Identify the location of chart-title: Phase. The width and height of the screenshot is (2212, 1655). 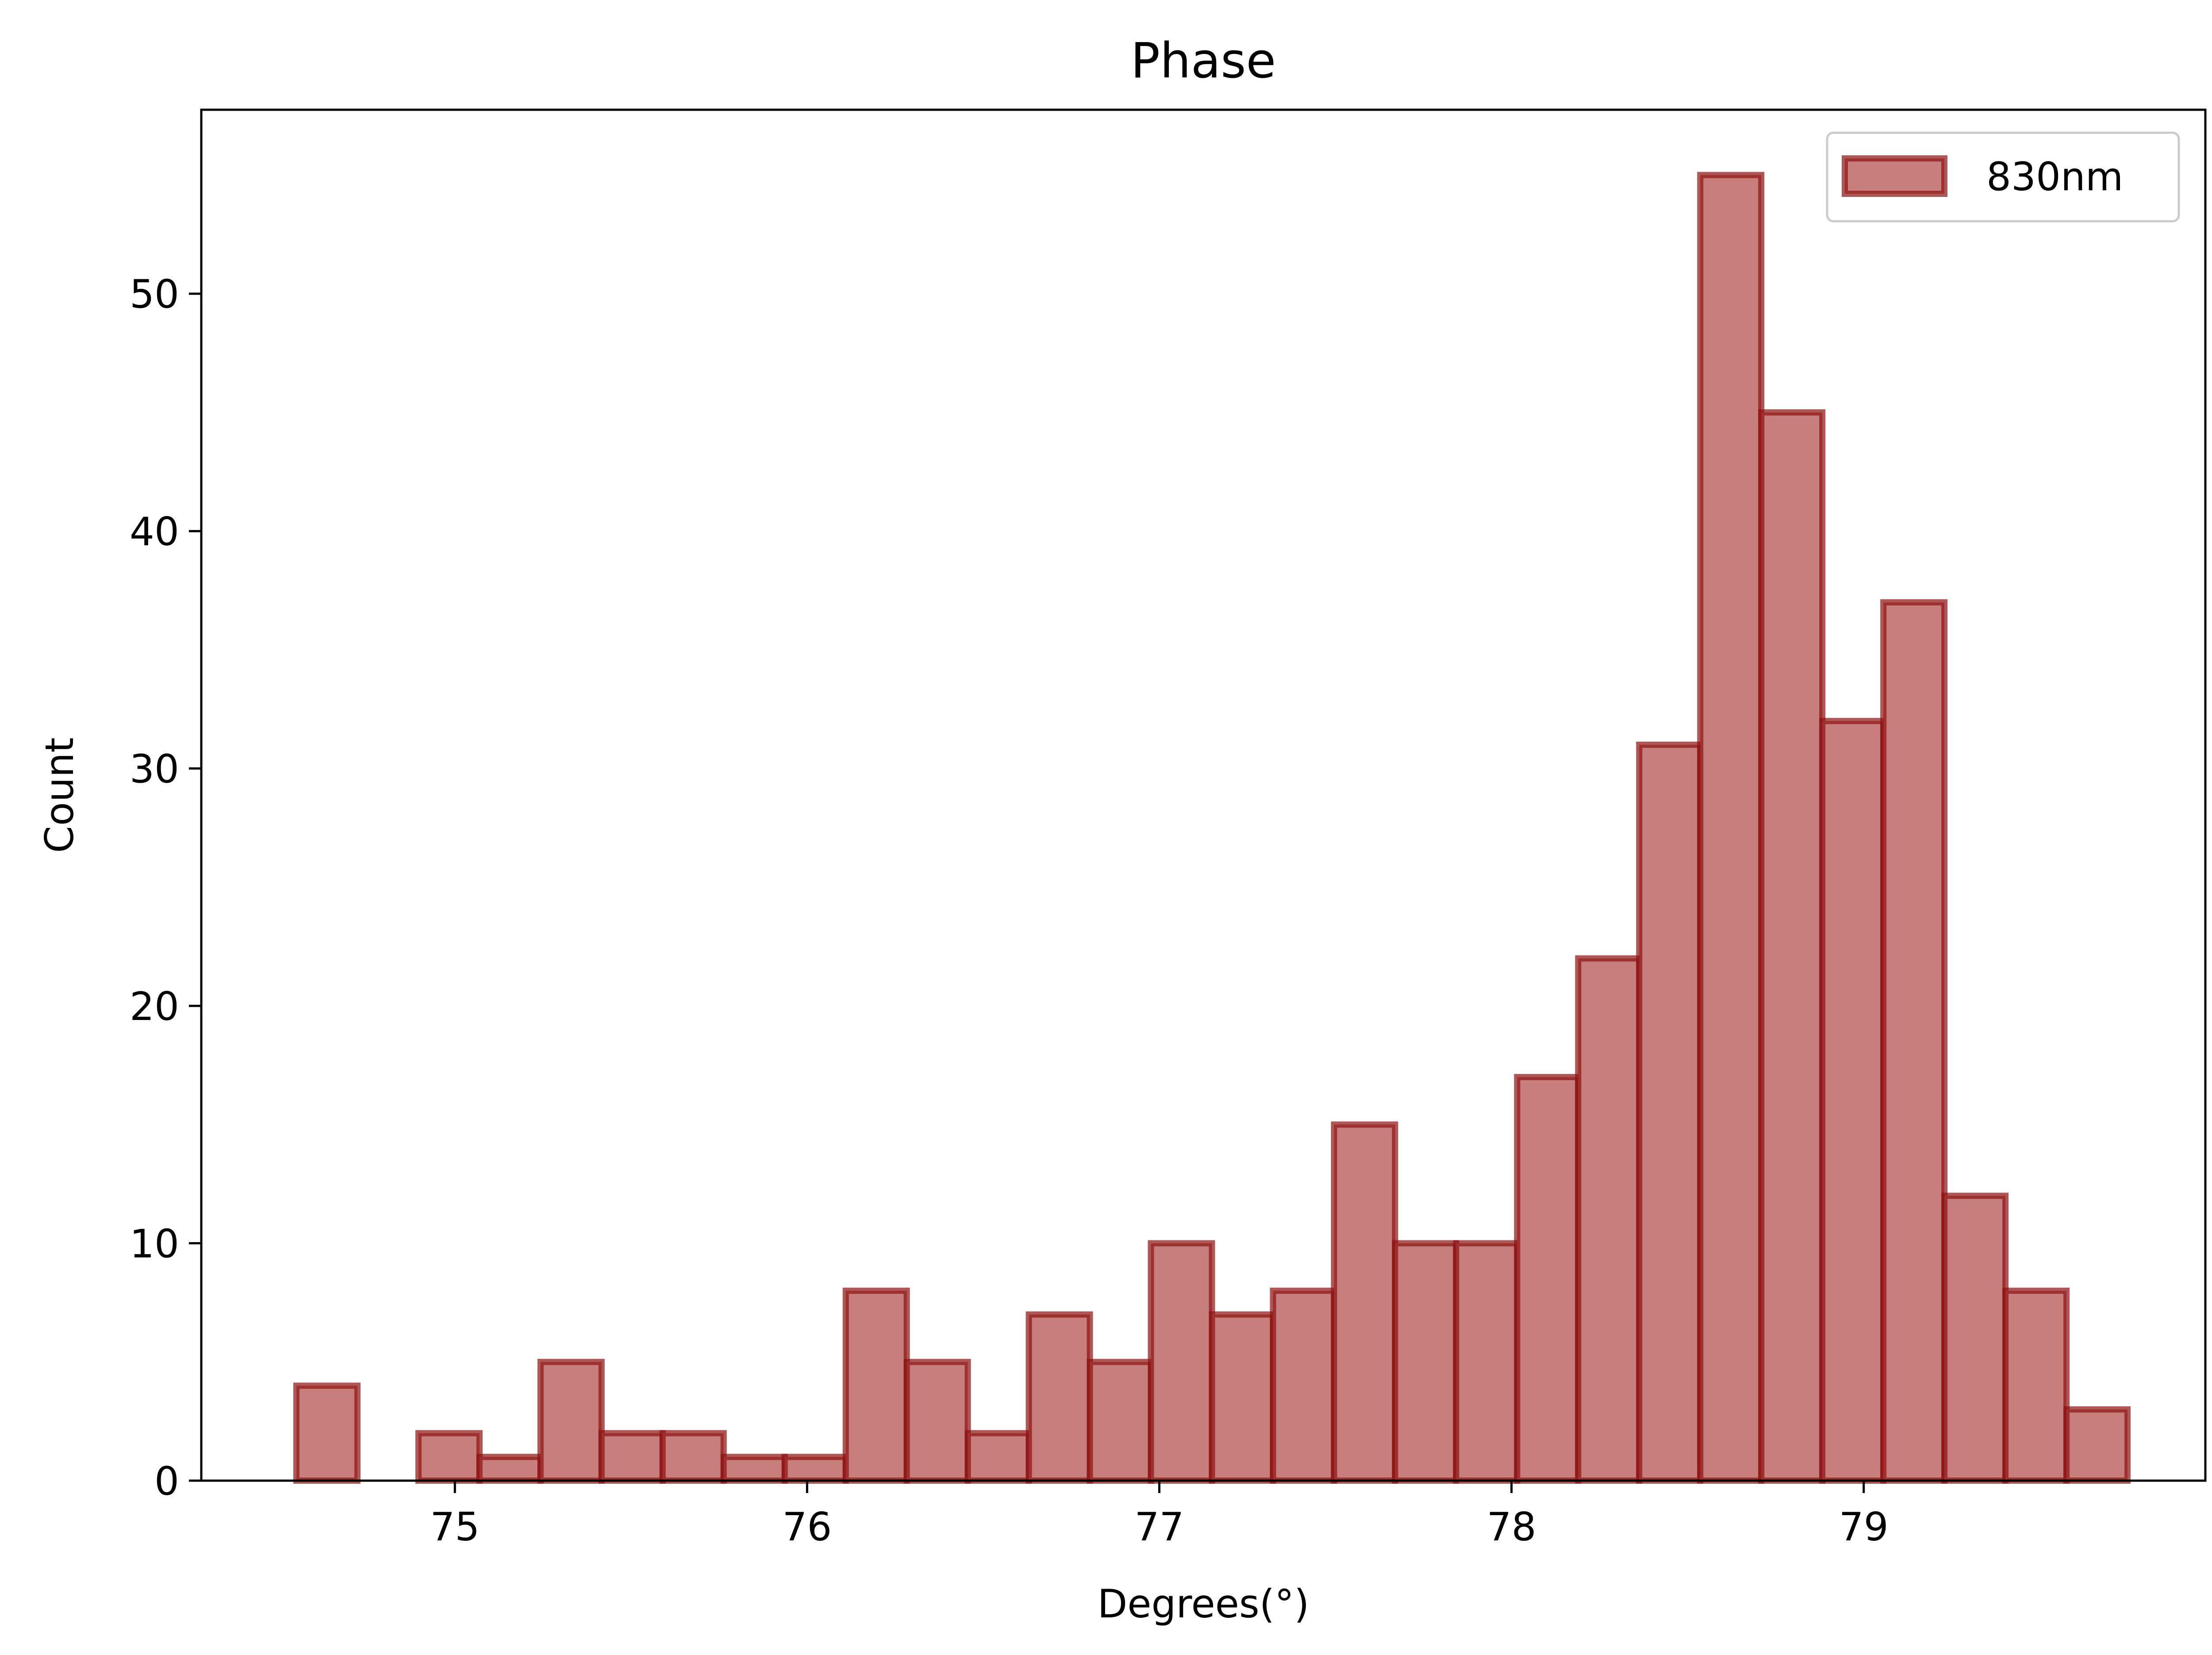
(1204, 60).